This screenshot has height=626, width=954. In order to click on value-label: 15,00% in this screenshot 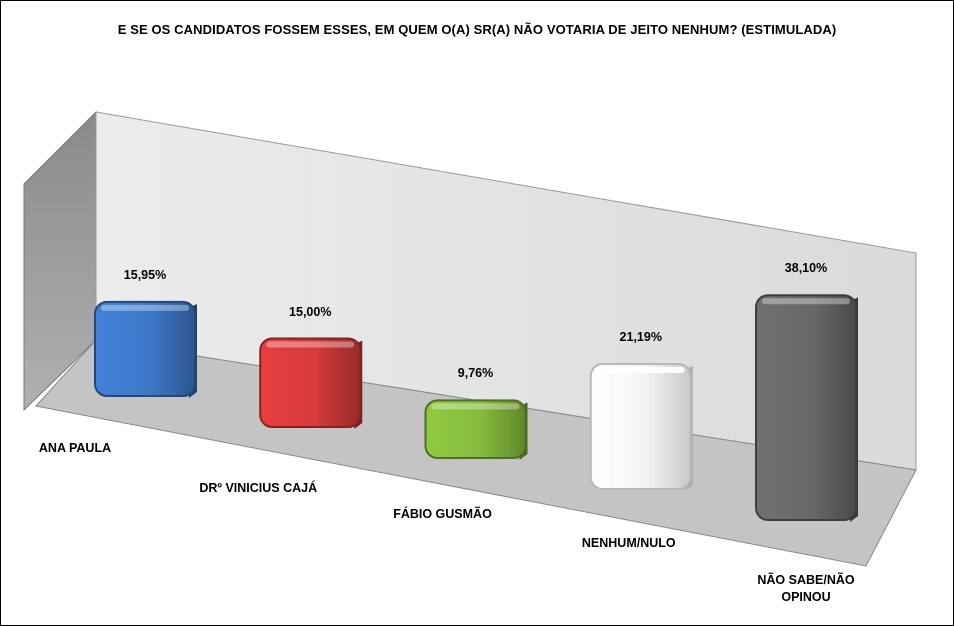, I will do `click(310, 311)`.